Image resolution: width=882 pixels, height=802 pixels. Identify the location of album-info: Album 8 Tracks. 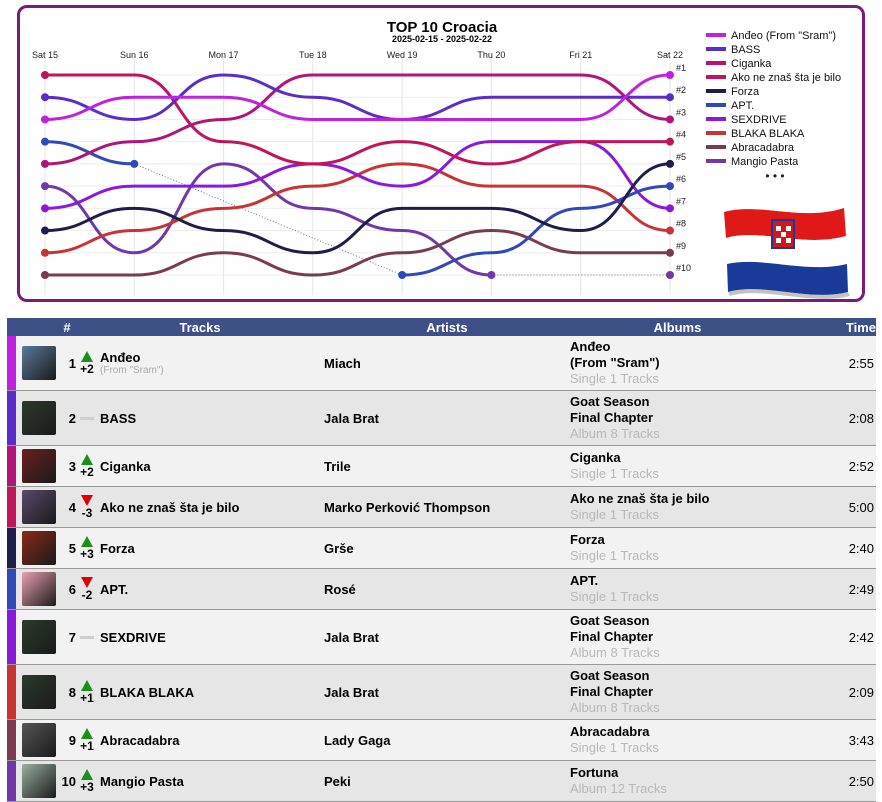
(615, 433).